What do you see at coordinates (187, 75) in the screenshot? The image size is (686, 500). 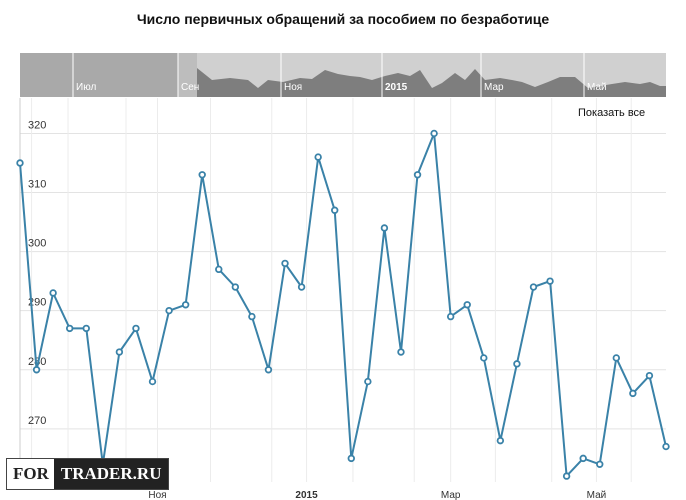 I see `navigator-handle` at bounding box center [187, 75].